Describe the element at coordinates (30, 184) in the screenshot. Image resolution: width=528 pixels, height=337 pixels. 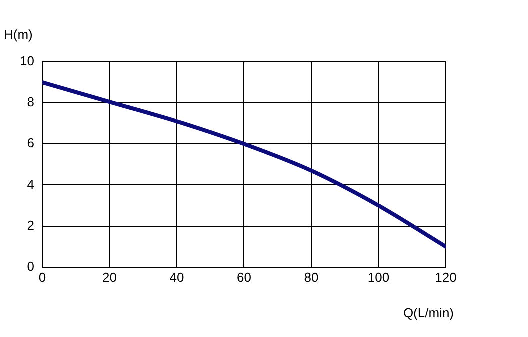
I see `y-tick-label: 4` at that location.